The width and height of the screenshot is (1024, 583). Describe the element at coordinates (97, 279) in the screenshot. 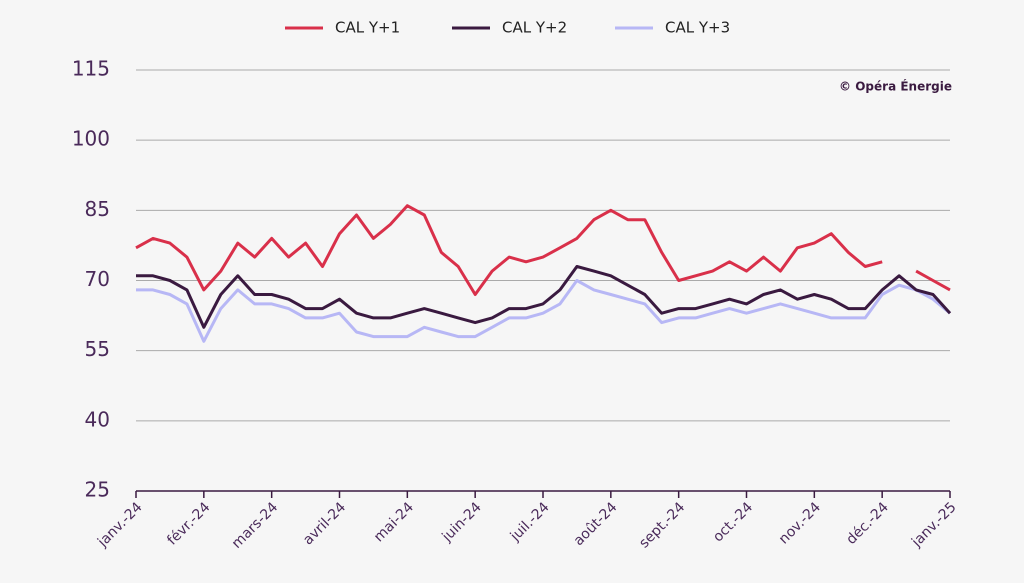

I see `y-tick-label: 70` at that location.